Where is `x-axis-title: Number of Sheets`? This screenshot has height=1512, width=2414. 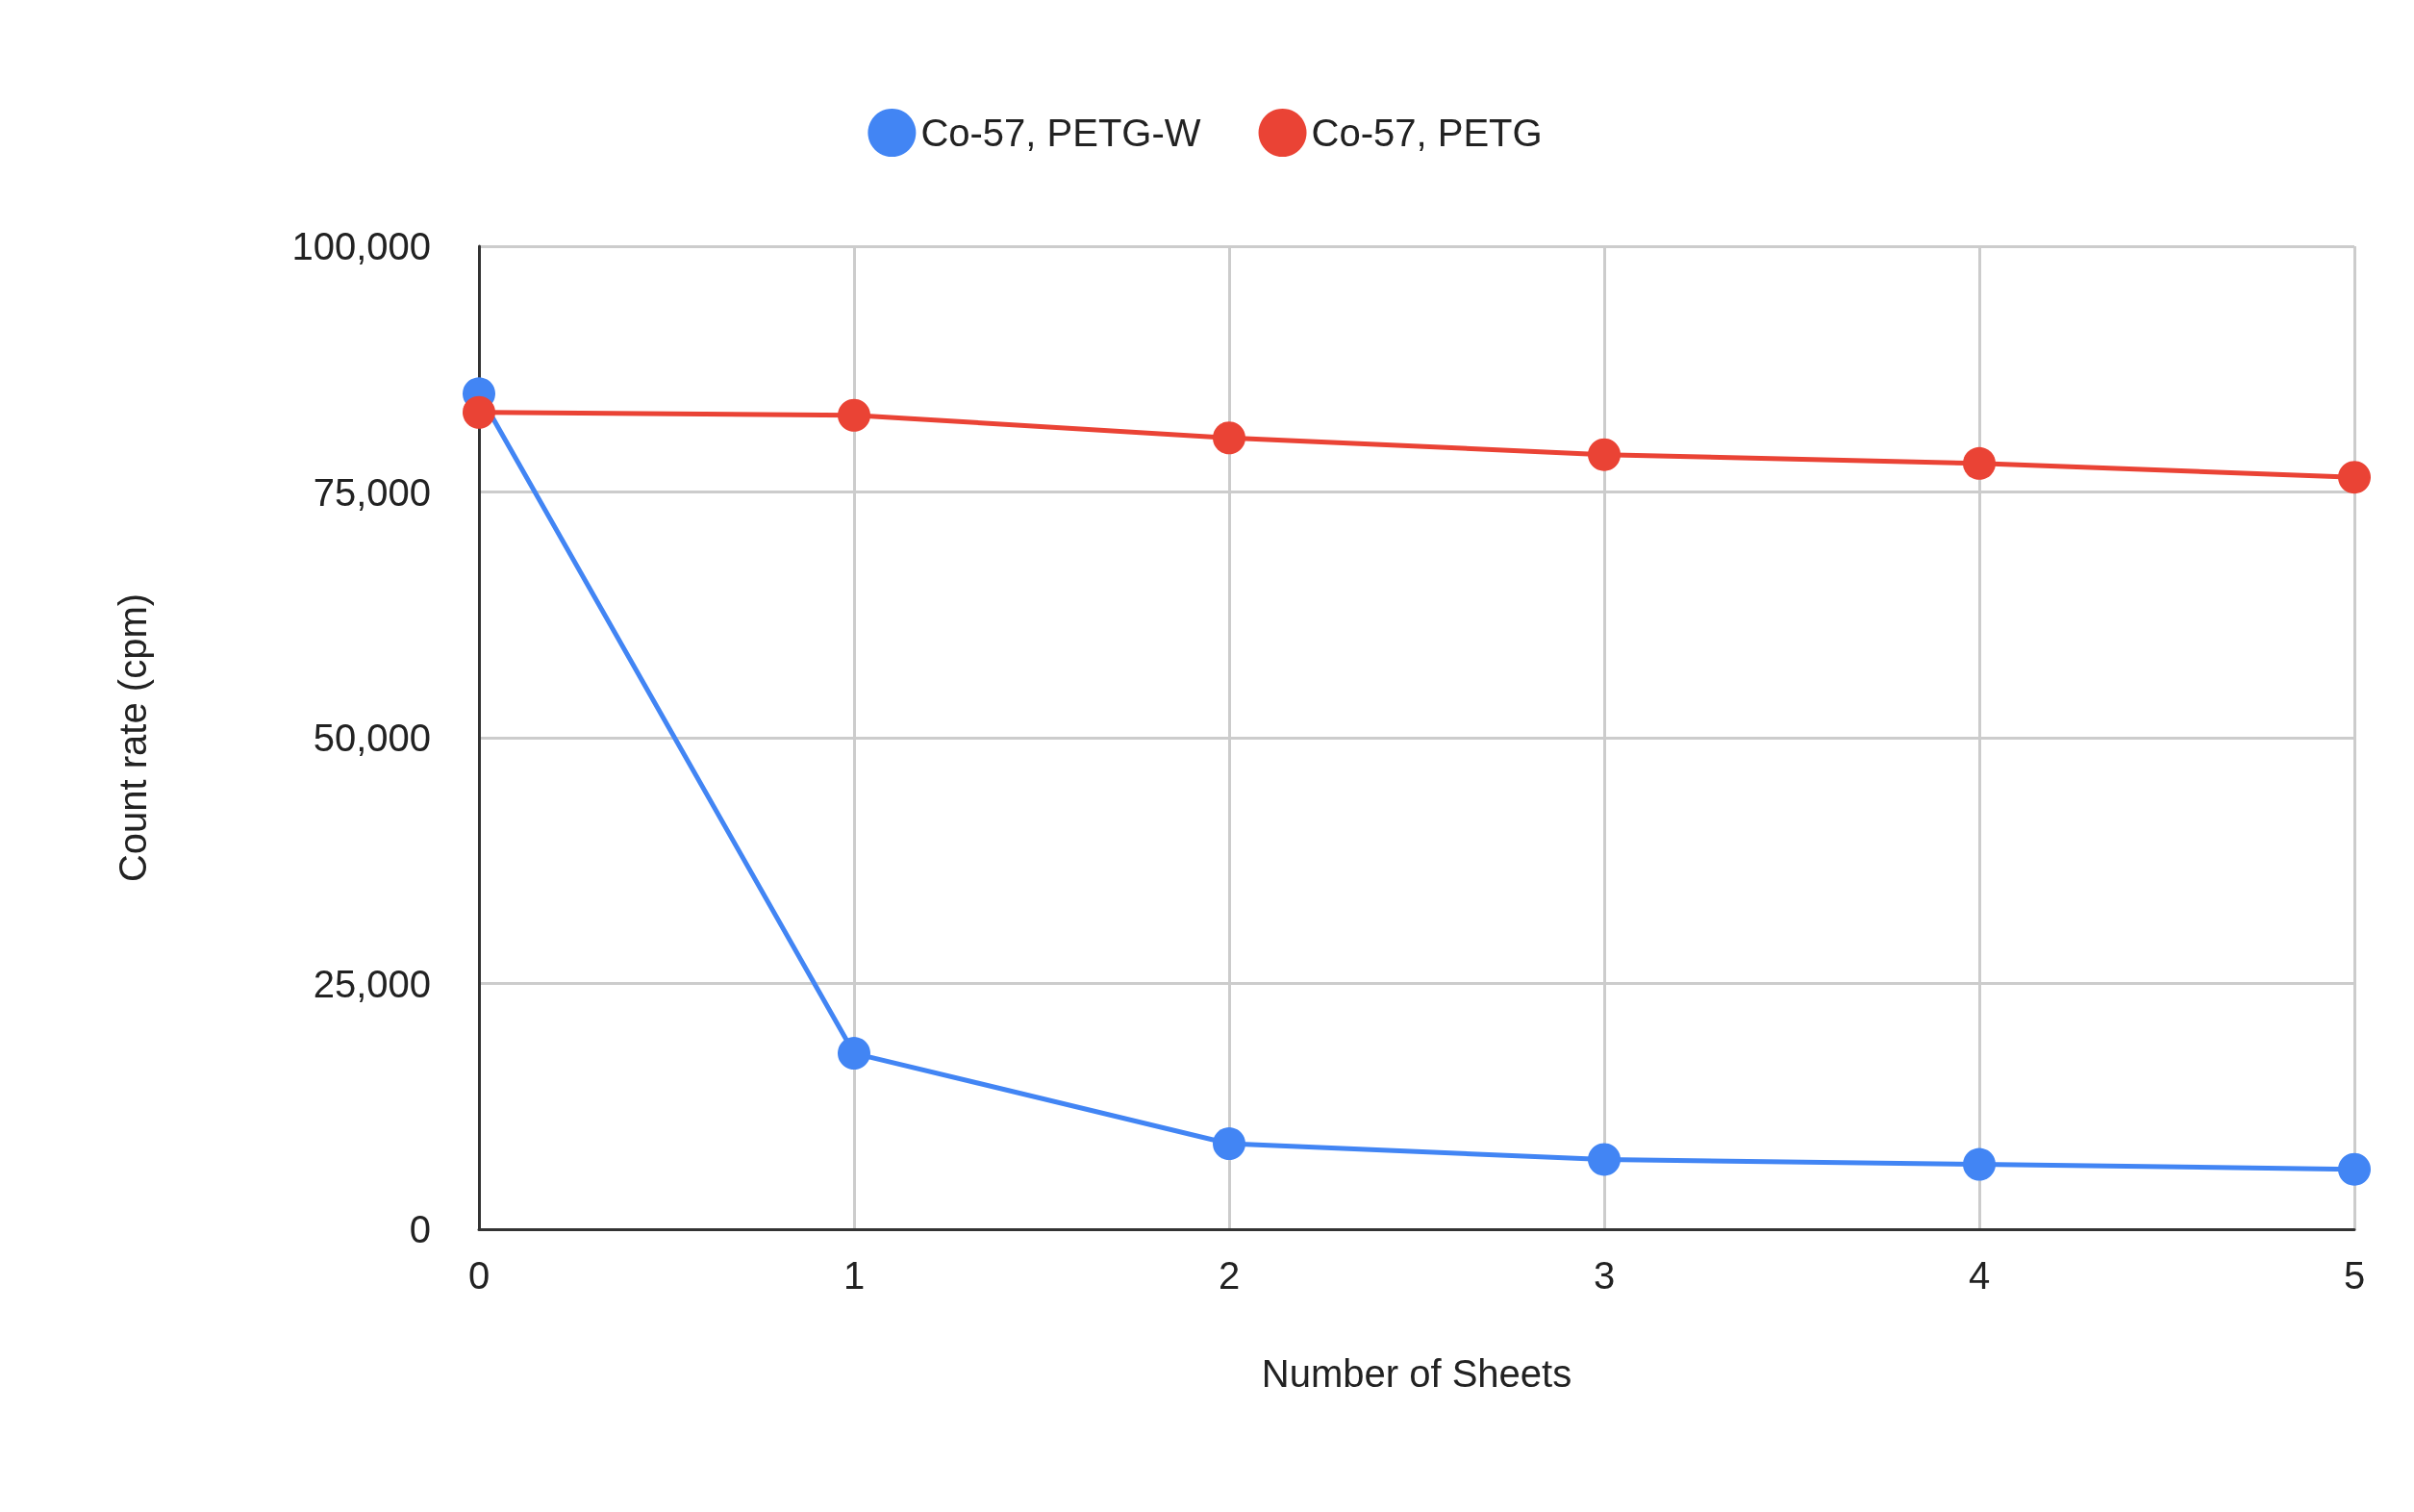 x-axis-title: Number of Sheets is located at coordinates (1416, 1374).